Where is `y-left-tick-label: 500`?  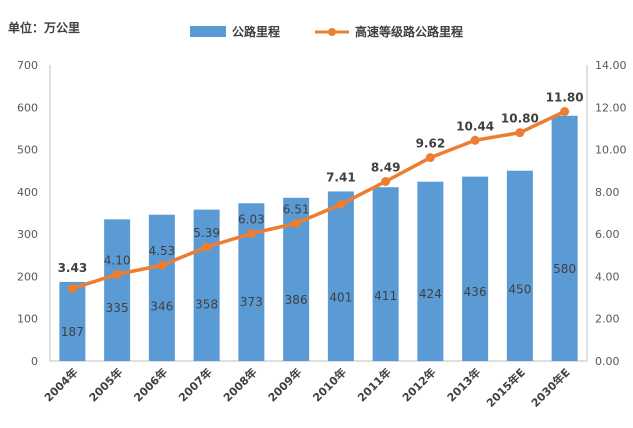 y-left-tick-label: 500 is located at coordinates (27, 150).